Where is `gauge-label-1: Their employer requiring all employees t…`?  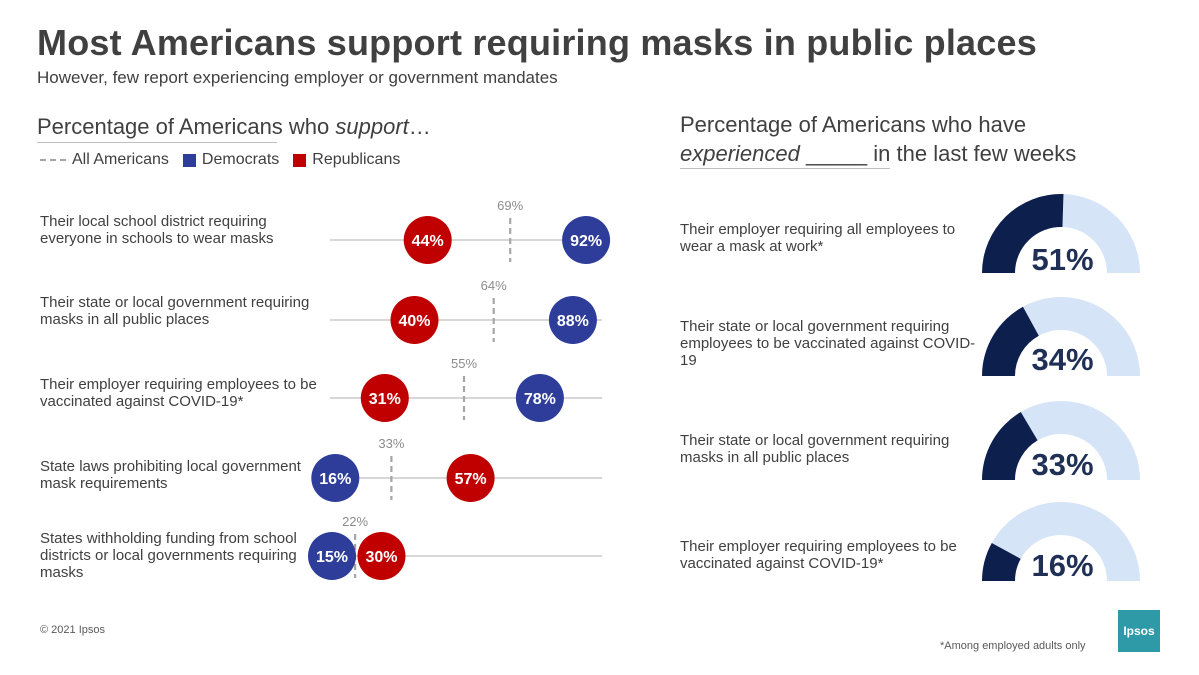 gauge-label-1: Their employer requiring all employees t… is located at coordinates (818, 238).